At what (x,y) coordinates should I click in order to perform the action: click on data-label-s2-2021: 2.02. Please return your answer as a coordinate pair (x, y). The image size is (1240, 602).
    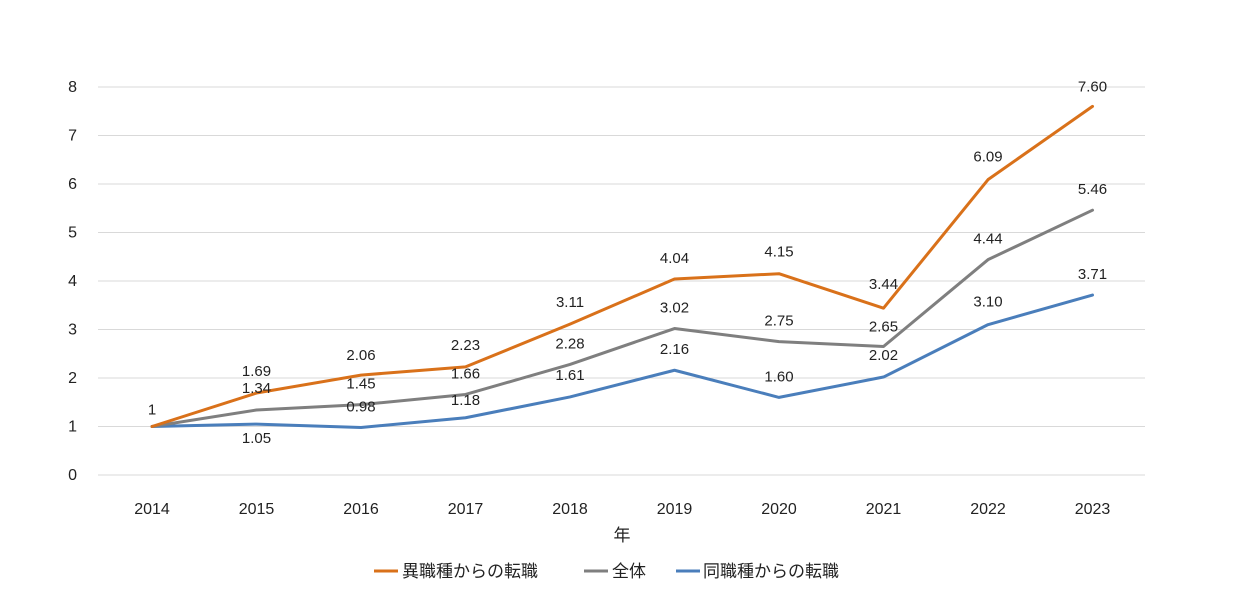
    Looking at the image, I should click on (883, 355).